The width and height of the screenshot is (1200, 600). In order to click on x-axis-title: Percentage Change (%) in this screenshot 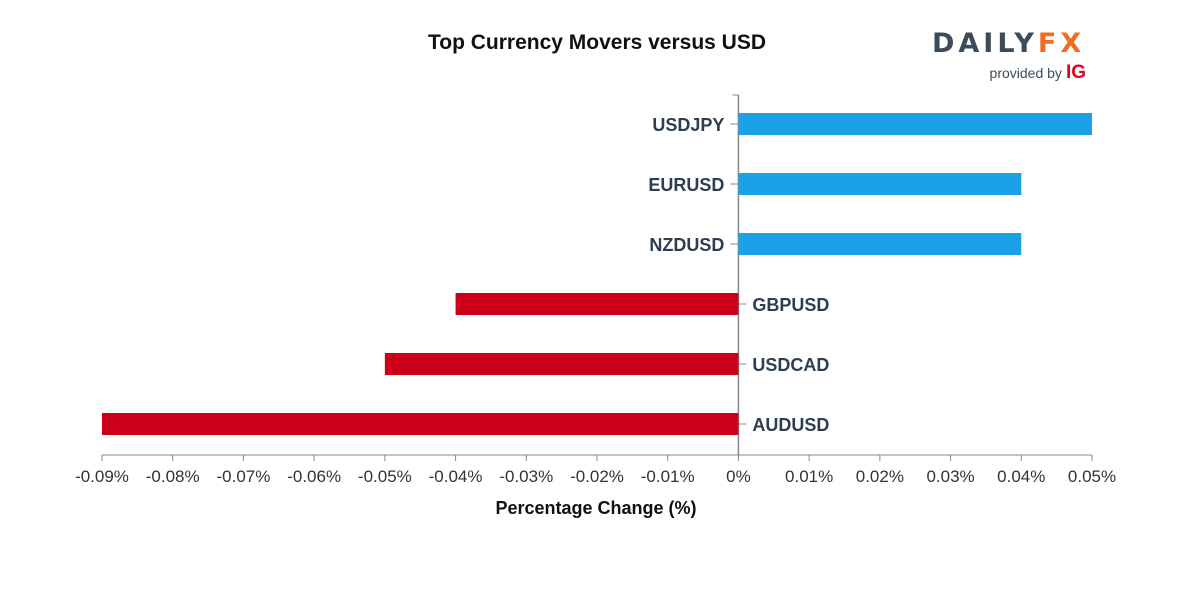, I will do `click(595, 508)`.